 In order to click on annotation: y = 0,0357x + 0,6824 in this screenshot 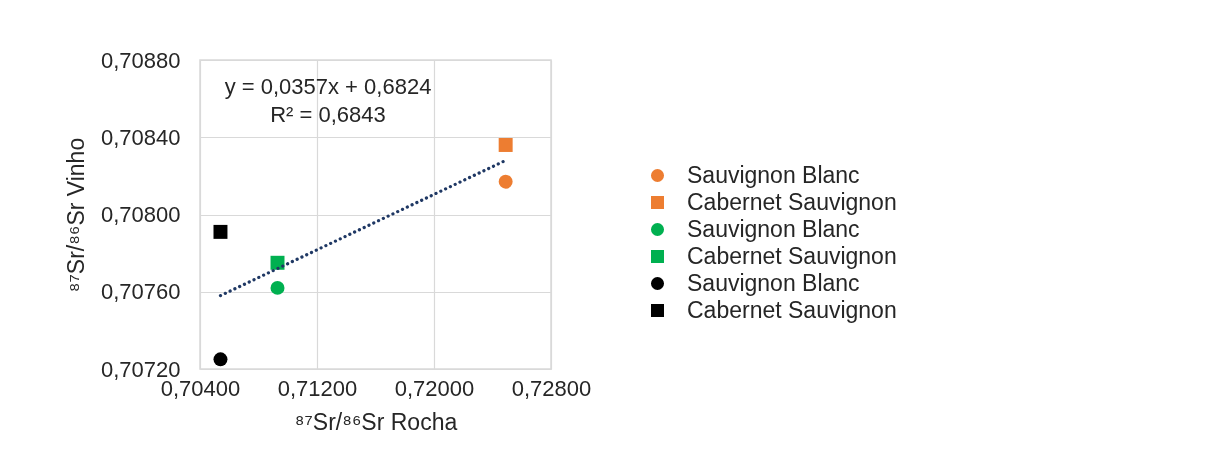, I will do `click(328, 86)`.